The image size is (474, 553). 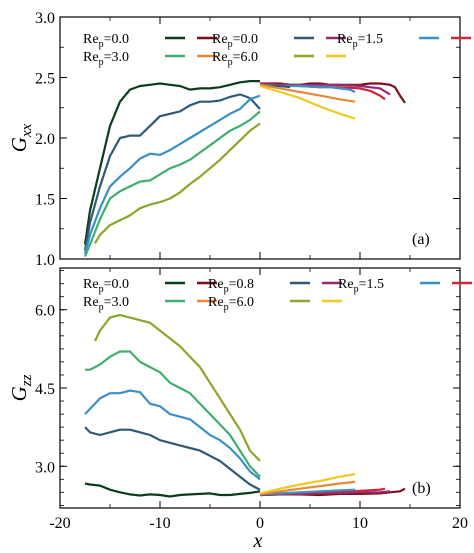 What do you see at coordinates (260, 523) in the screenshot?
I see `x-tick-label: 0` at bounding box center [260, 523].